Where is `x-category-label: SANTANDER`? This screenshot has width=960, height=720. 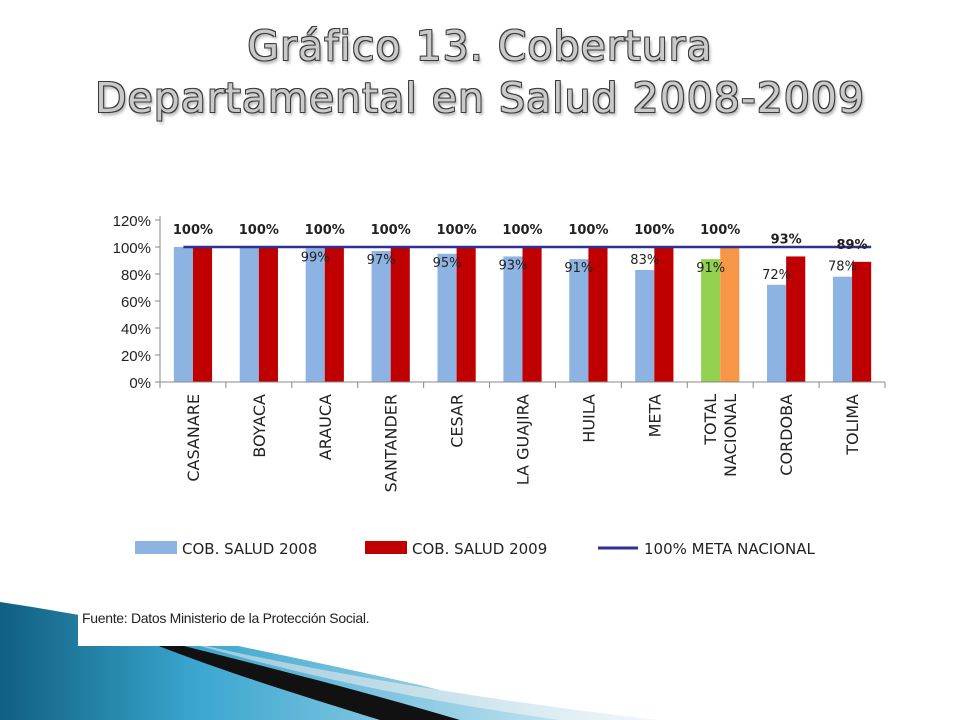 x-category-label: SANTANDER is located at coordinates (391, 443).